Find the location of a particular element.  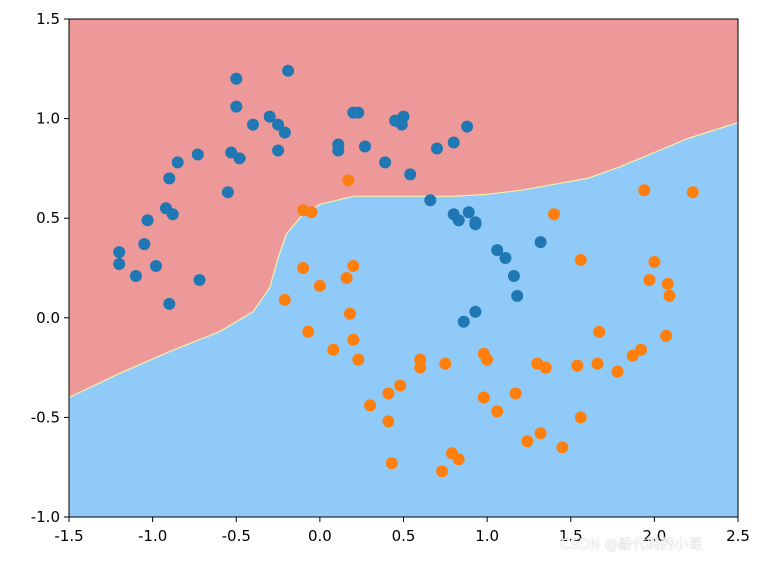

y-tick-label-2: 0.0 is located at coordinates (48, 318).